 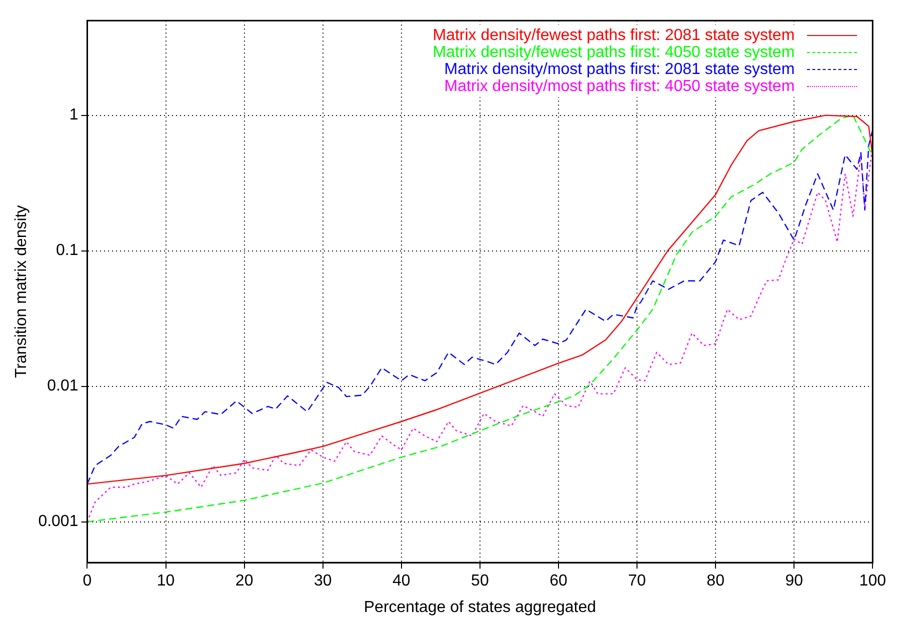 I want to click on x-axis-title: Percentage of states aggregated, so click(x=480, y=607).